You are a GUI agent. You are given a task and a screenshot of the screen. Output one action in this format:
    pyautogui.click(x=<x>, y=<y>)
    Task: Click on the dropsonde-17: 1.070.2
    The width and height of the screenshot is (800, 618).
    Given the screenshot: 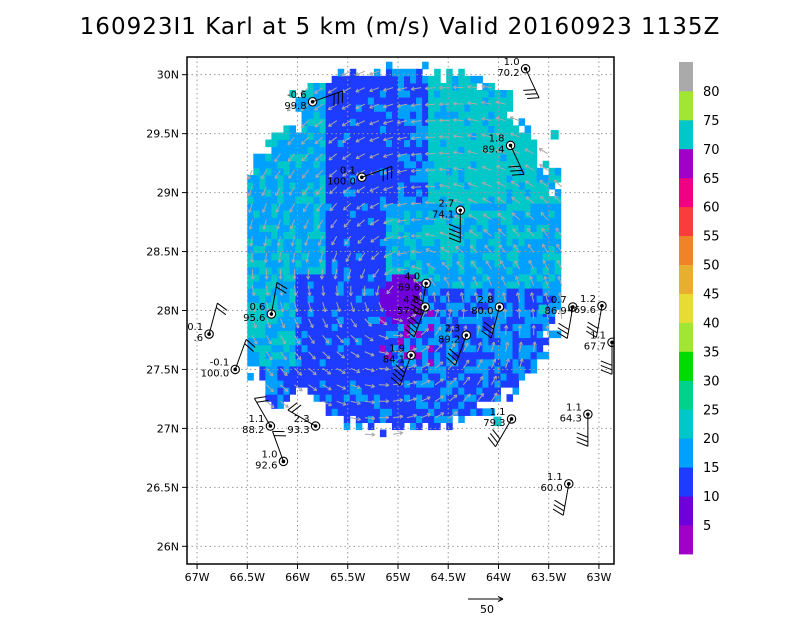 What is the action you would take?
    pyautogui.click(x=518, y=78)
    